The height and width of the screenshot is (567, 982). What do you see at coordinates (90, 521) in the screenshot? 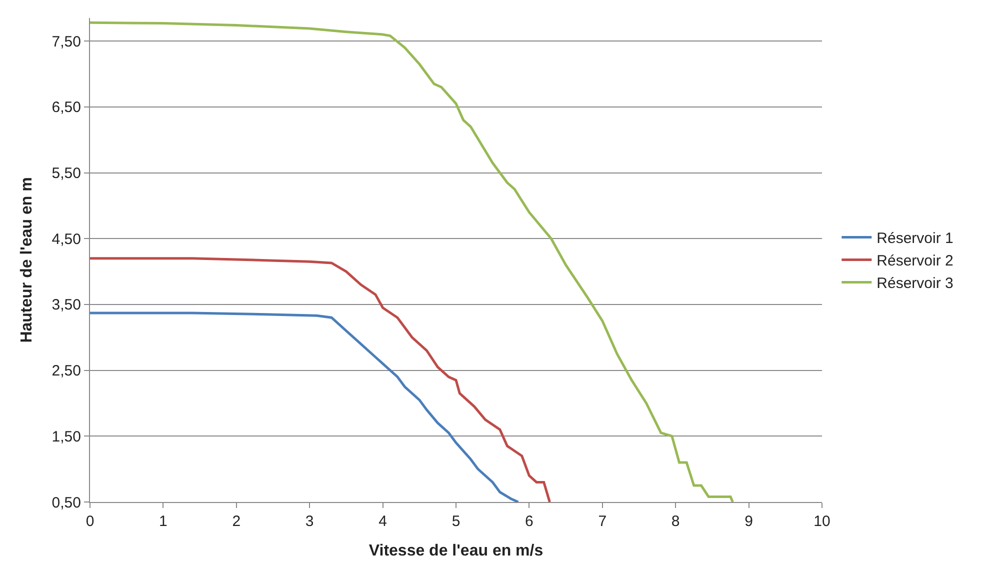
I see `x-tick-label: 0` at bounding box center [90, 521].